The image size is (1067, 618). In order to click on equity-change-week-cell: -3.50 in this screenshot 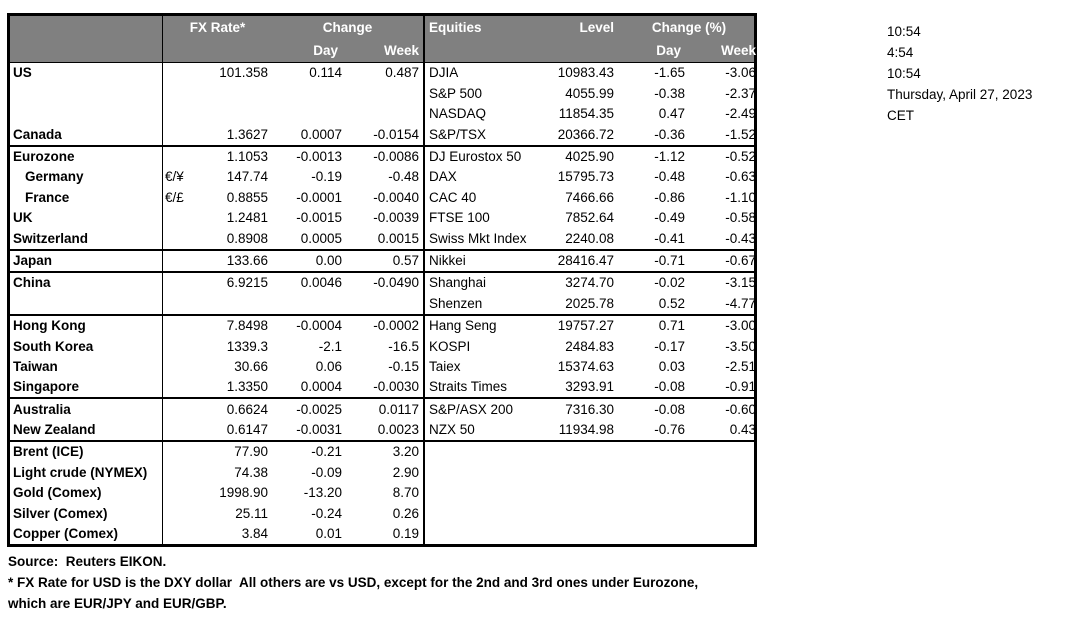, I will do `click(740, 346)`.